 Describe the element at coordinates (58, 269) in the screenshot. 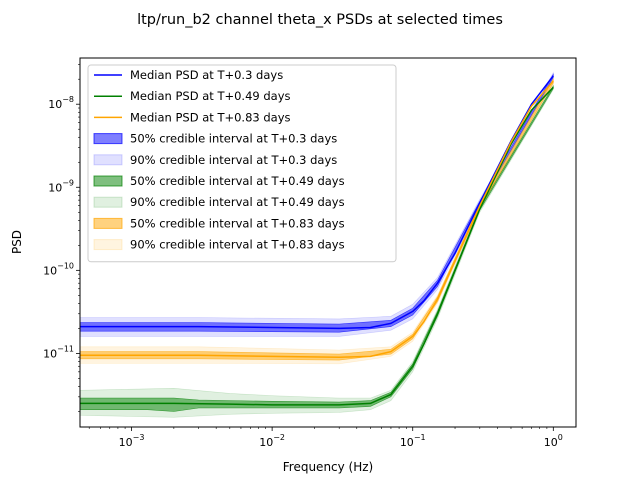

I see `y-tick-label: 10⁻¹⁰` at that location.